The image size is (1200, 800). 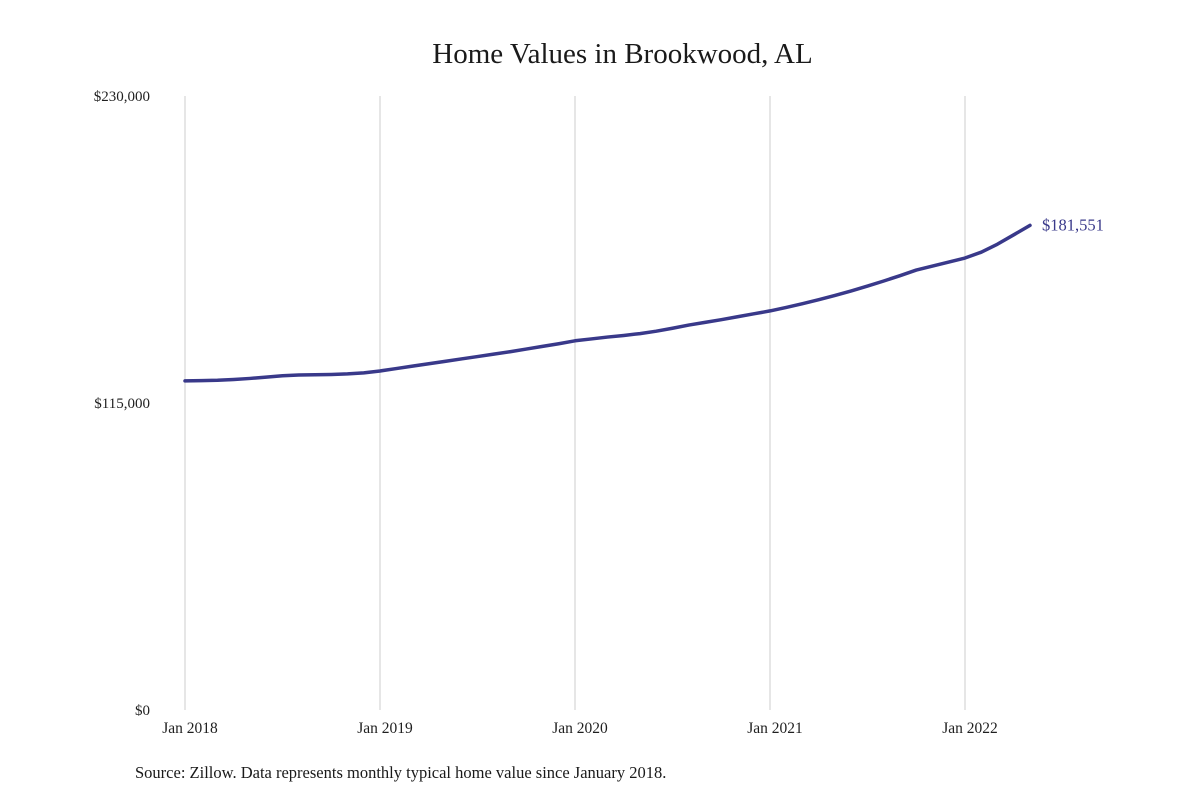 I want to click on x-tick-label: Jan 2021, so click(x=775, y=728).